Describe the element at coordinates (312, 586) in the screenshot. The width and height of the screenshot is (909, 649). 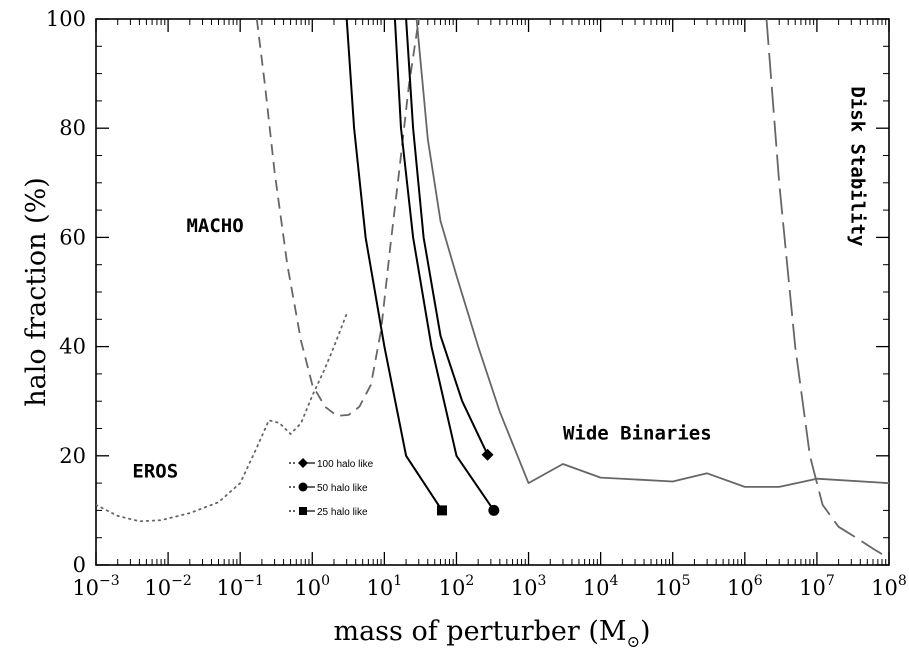
I see `x-tick-label: 10⁰` at that location.